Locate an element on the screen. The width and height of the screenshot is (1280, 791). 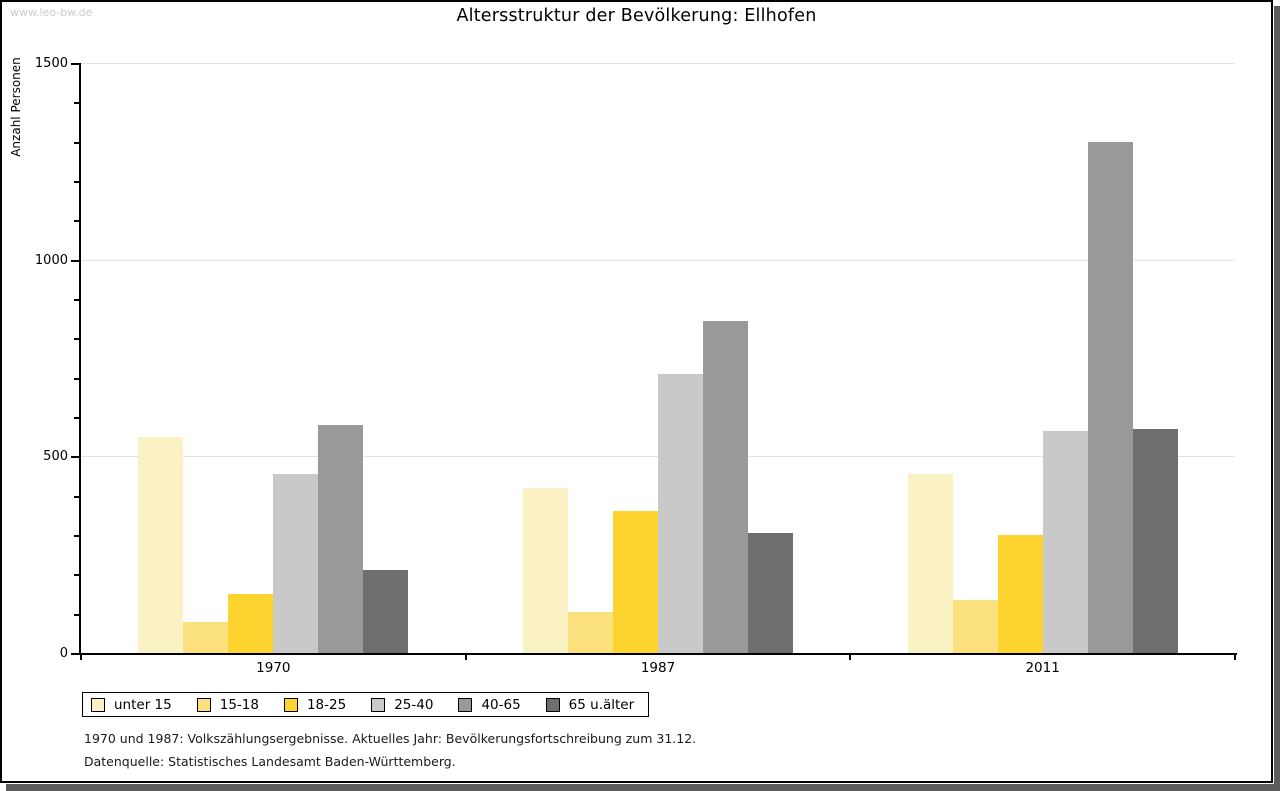
legend-label-18-25: 18-25 is located at coordinates (326, 704).